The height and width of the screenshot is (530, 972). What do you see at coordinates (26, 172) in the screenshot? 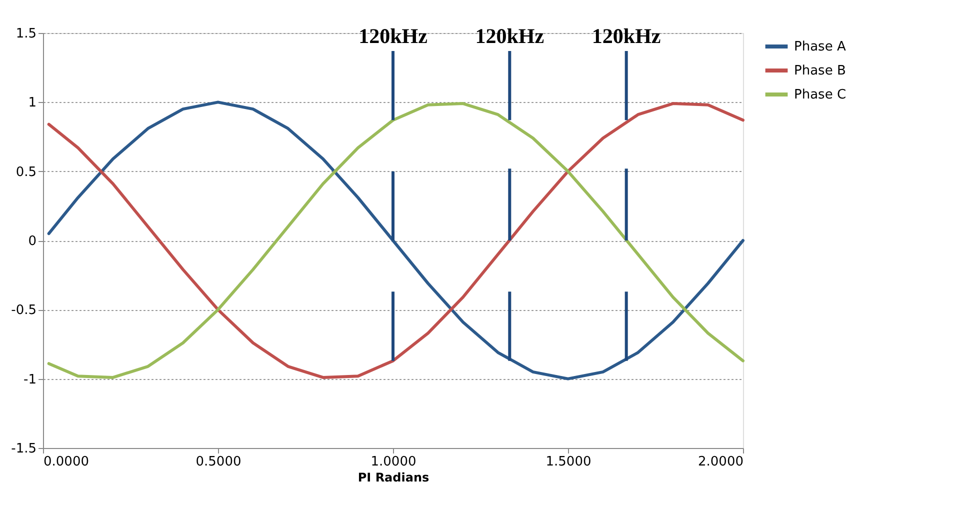
I see `y-tick-label: 0.5` at bounding box center [26, 172].